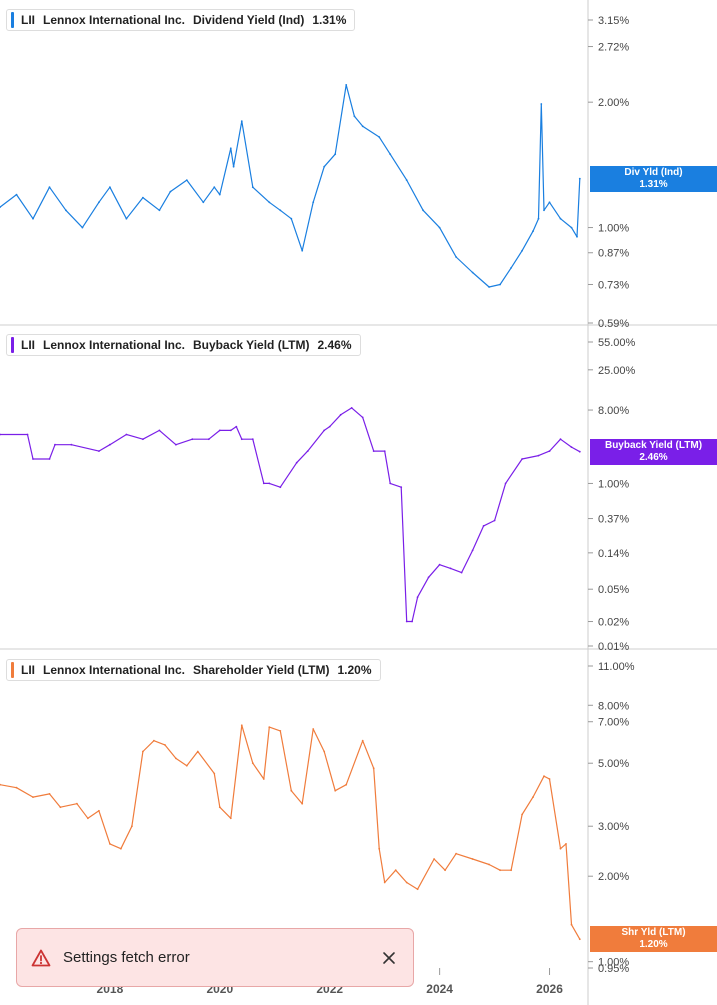 The height and width of the screenshot is (1005, 717). What do you see at coordinates (653, 933) in the screenshot?
I see `tag-label: Shr Yld (LTM)` at bounding box center [653, 933].